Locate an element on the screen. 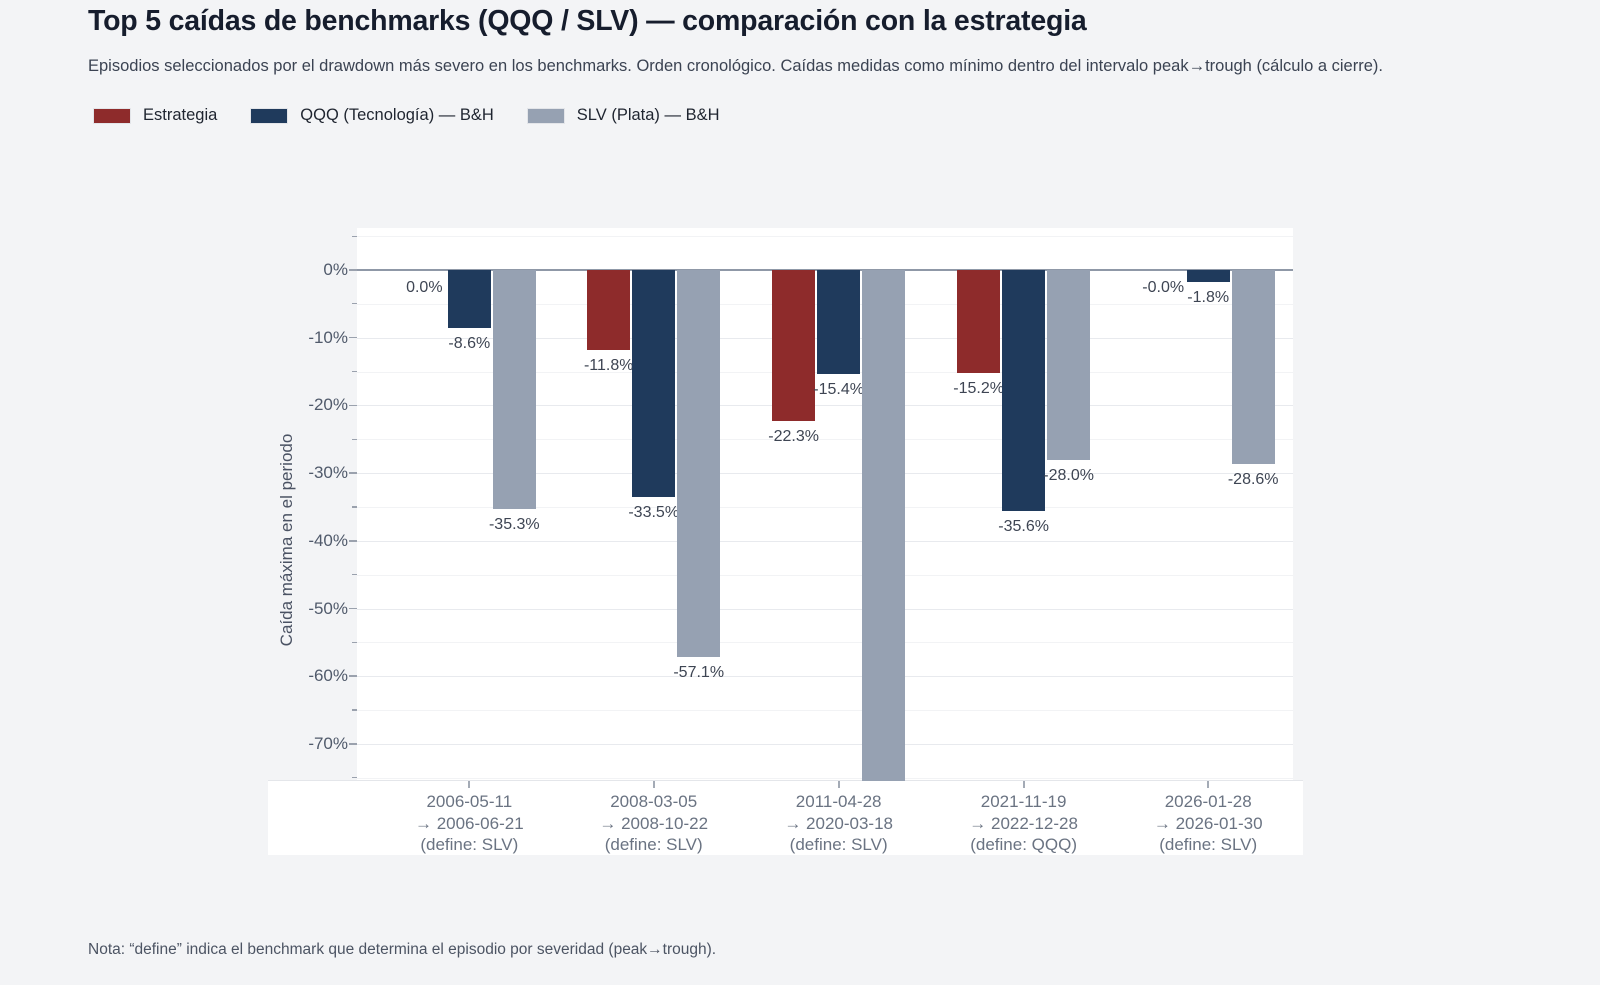 This screenshot has height=985, width=1600. bar-value-label: -15.4% is located at coordinates (839, 390).